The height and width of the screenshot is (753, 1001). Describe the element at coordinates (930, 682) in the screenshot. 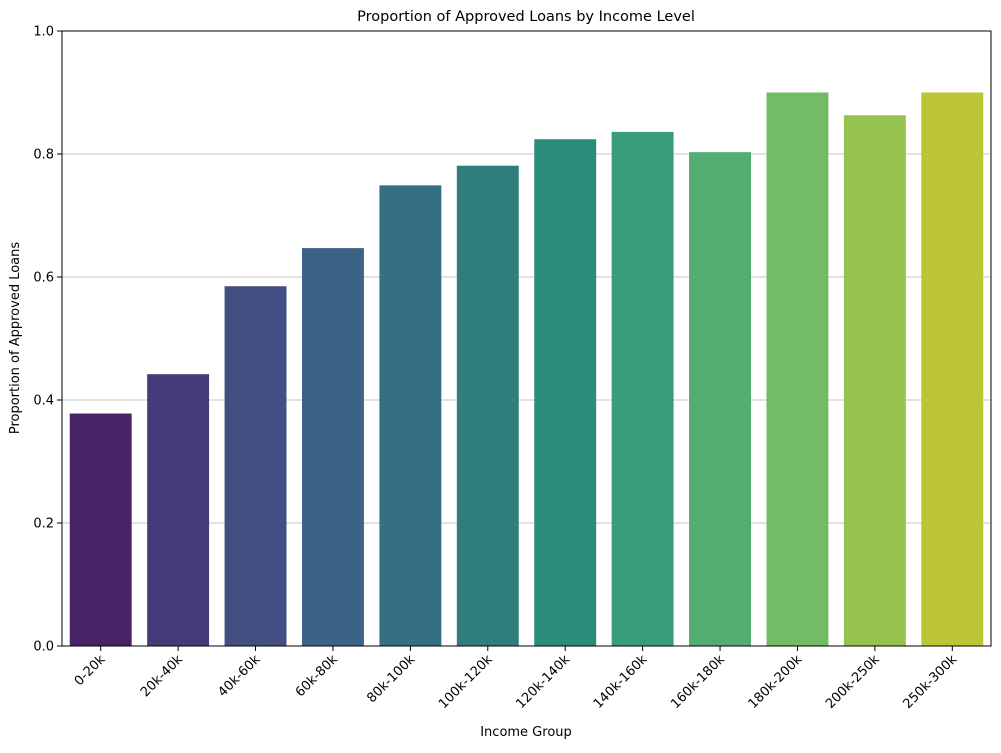

I see `x-tick-label-11: 250k-300k` at that location.